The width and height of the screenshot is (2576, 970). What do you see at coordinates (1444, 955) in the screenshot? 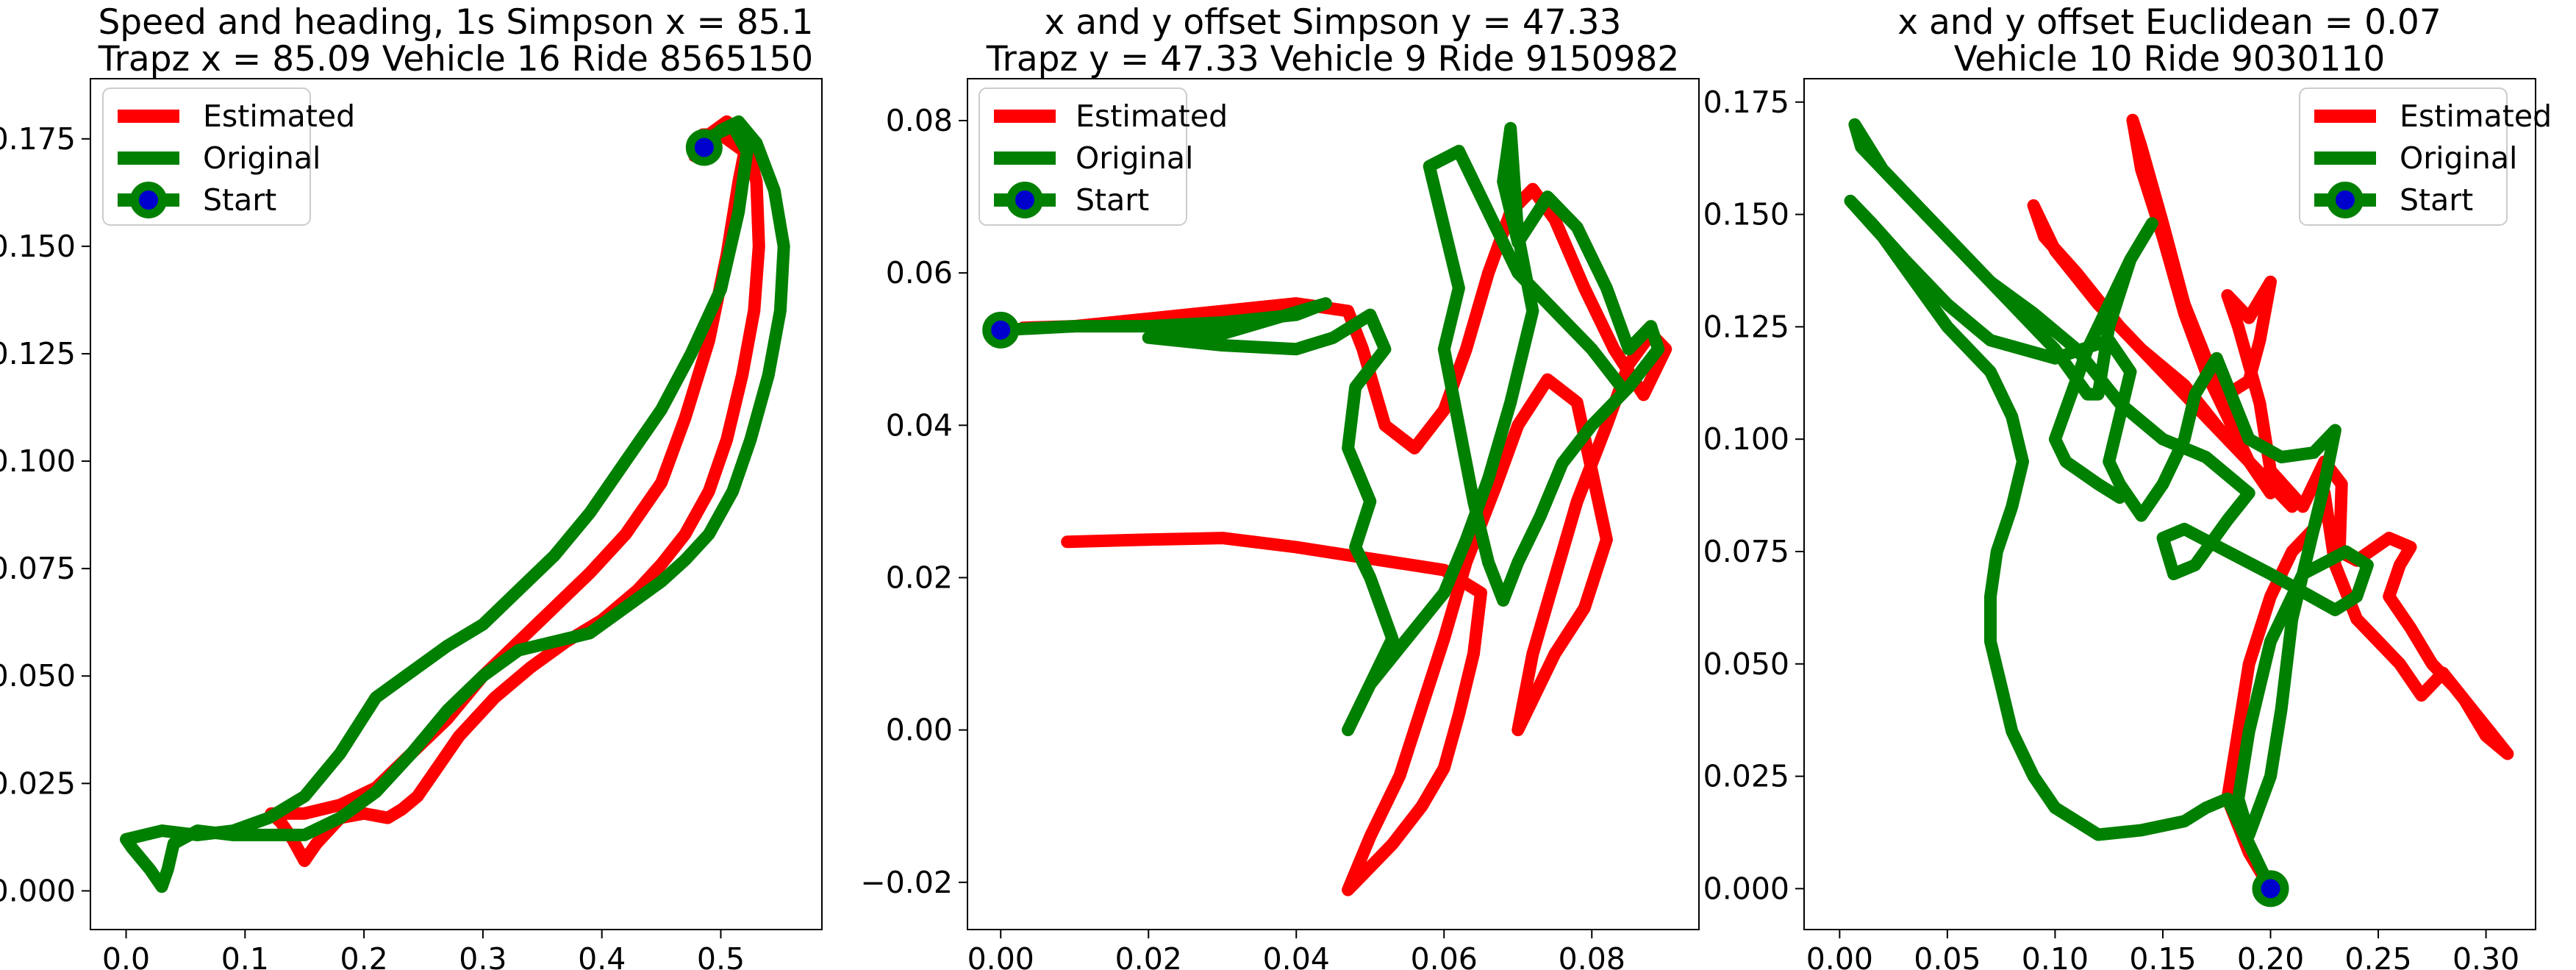
I see `x-tick-label: 0.06` at bounding box center [1444, 955].